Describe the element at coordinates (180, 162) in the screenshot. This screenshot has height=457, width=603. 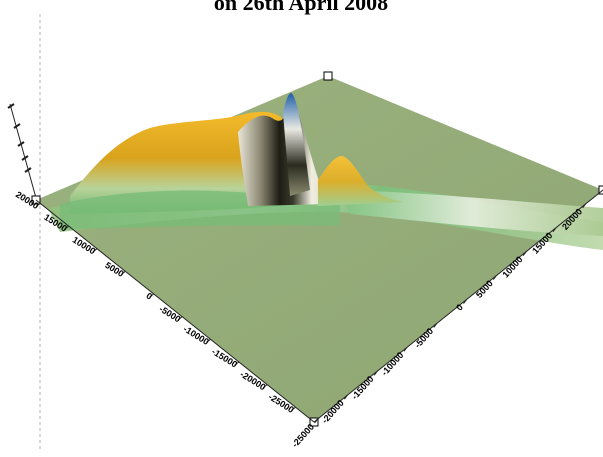
I see `surface-ridge` at that location.